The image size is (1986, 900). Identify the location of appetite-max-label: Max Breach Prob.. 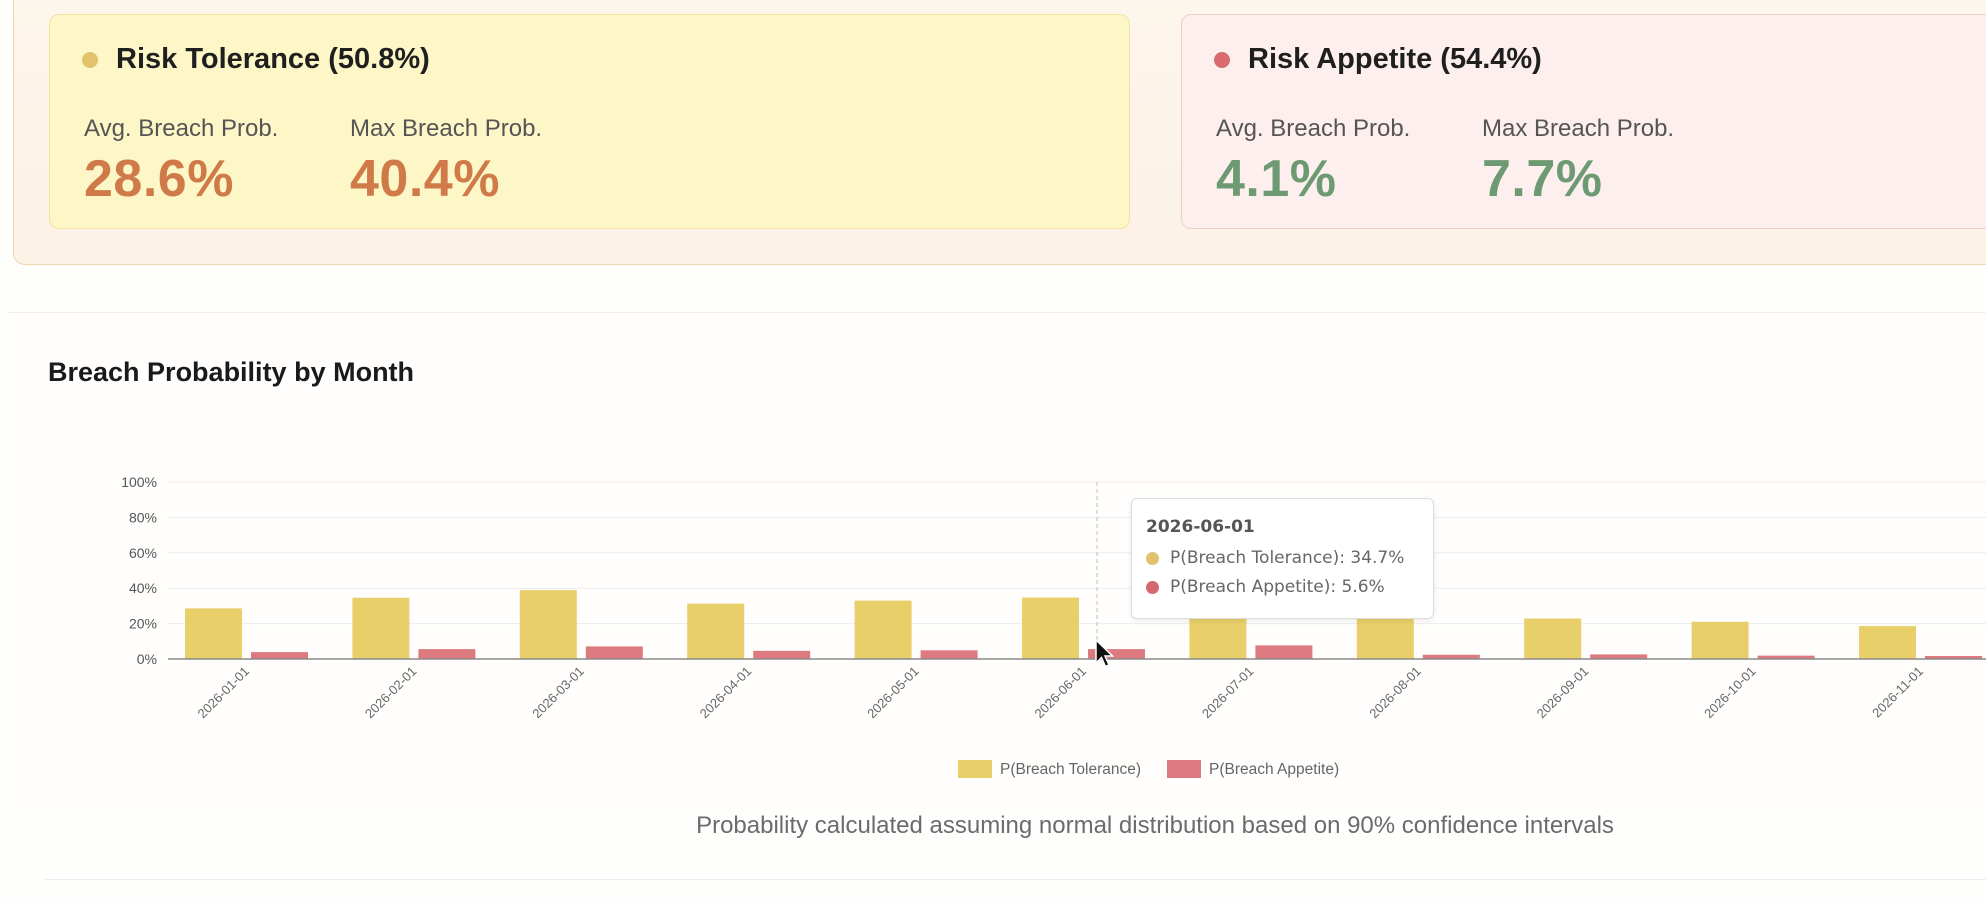
(1578, 128).